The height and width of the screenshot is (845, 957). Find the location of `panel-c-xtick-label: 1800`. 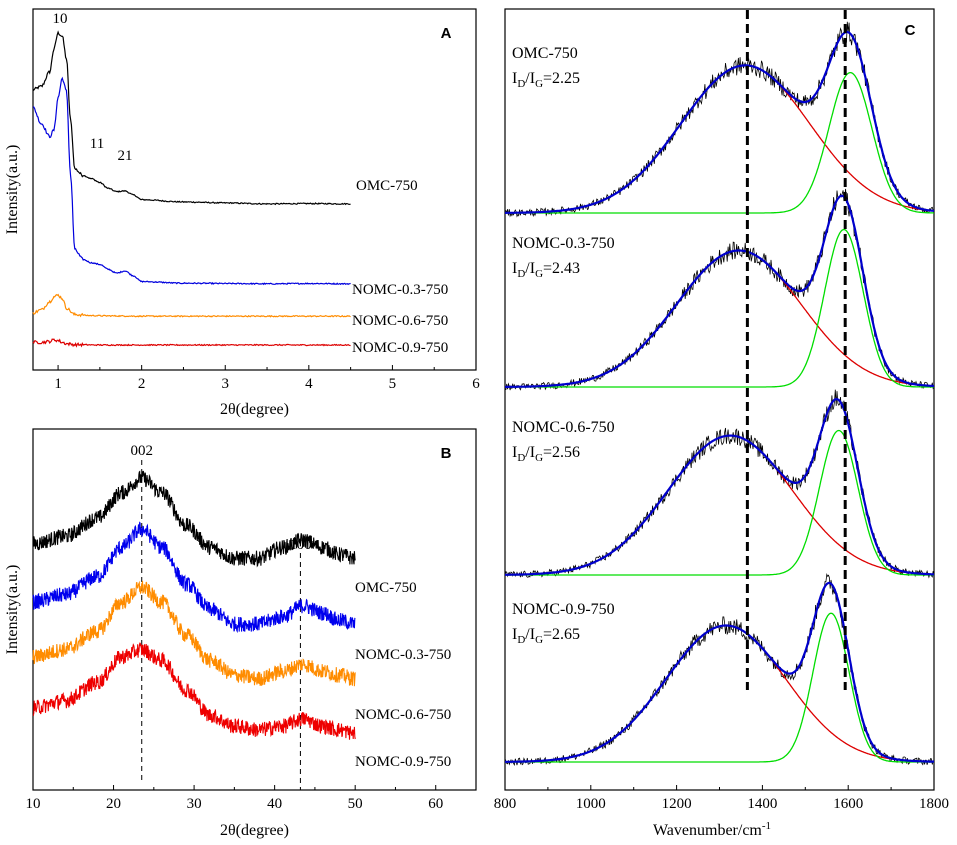

panel-c-xtick-label: 1800 is located at coordinates (934, 804).